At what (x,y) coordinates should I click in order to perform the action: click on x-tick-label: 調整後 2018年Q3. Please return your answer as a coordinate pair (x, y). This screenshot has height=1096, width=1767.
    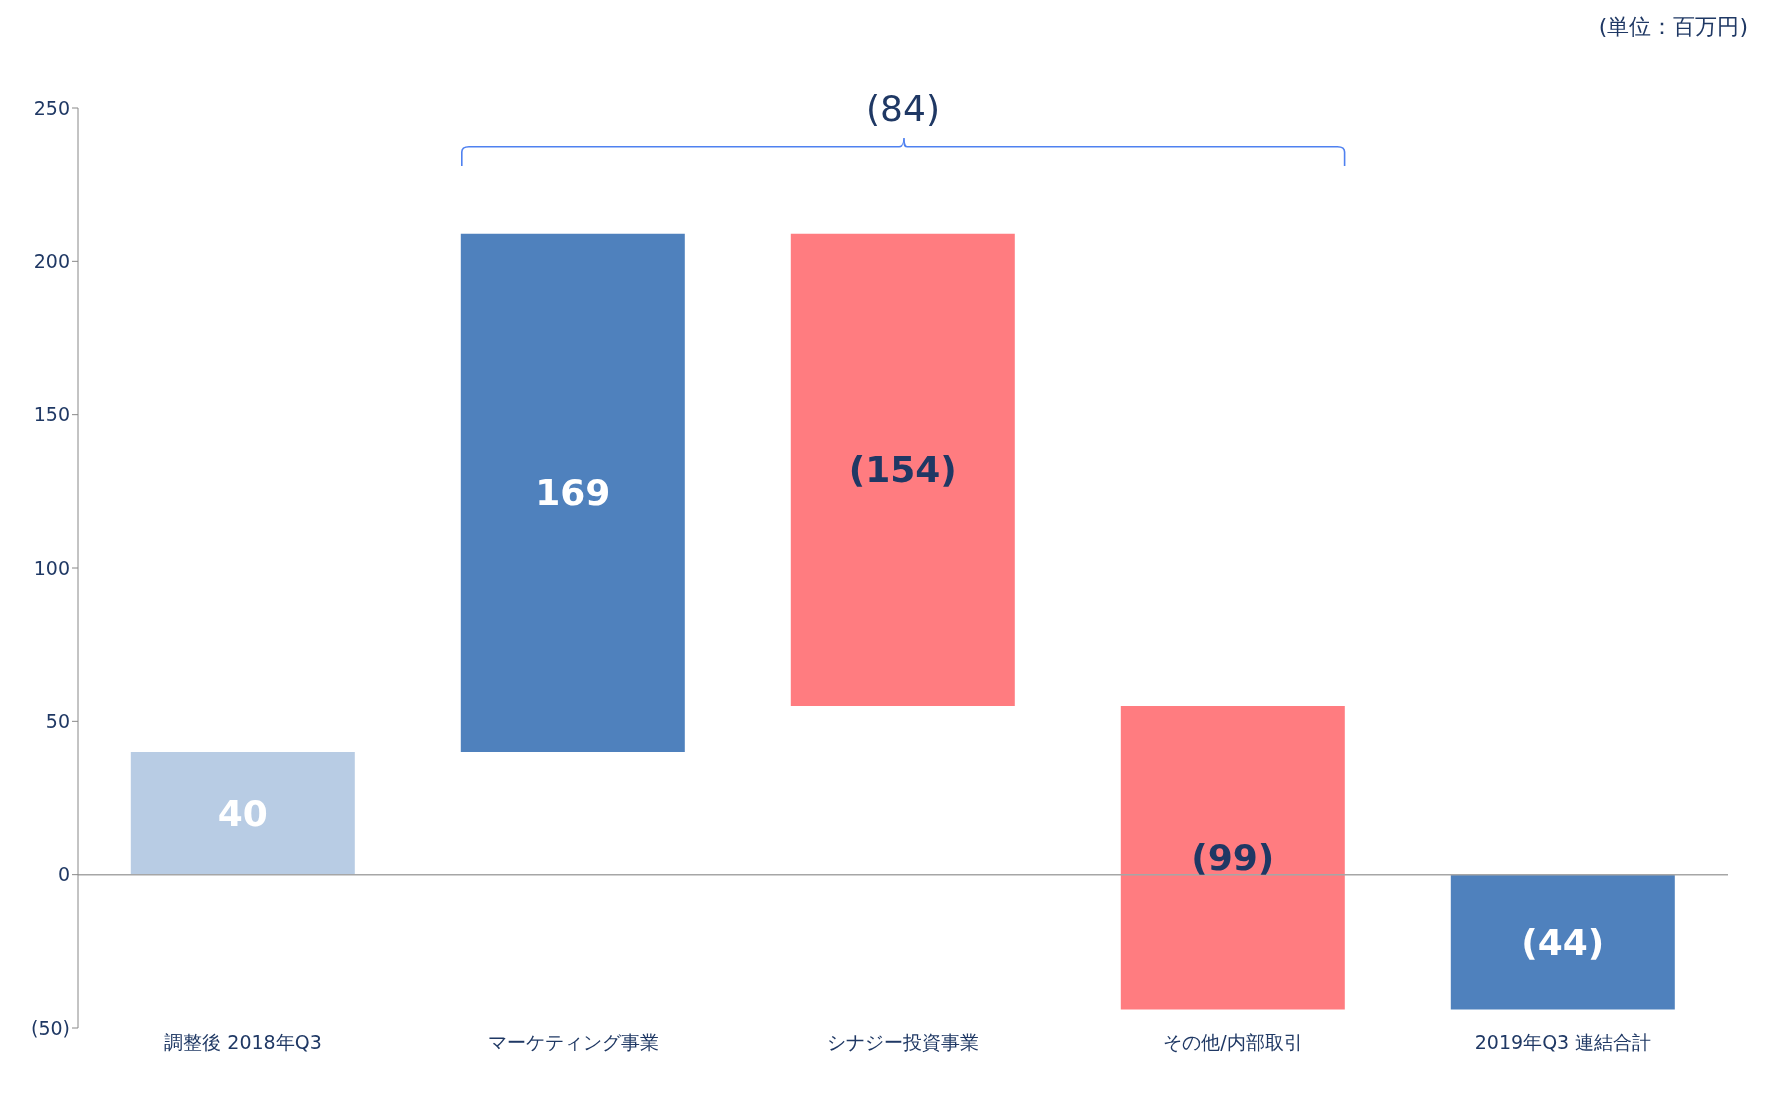
    Looking at the image, I should click on (243, 1042).